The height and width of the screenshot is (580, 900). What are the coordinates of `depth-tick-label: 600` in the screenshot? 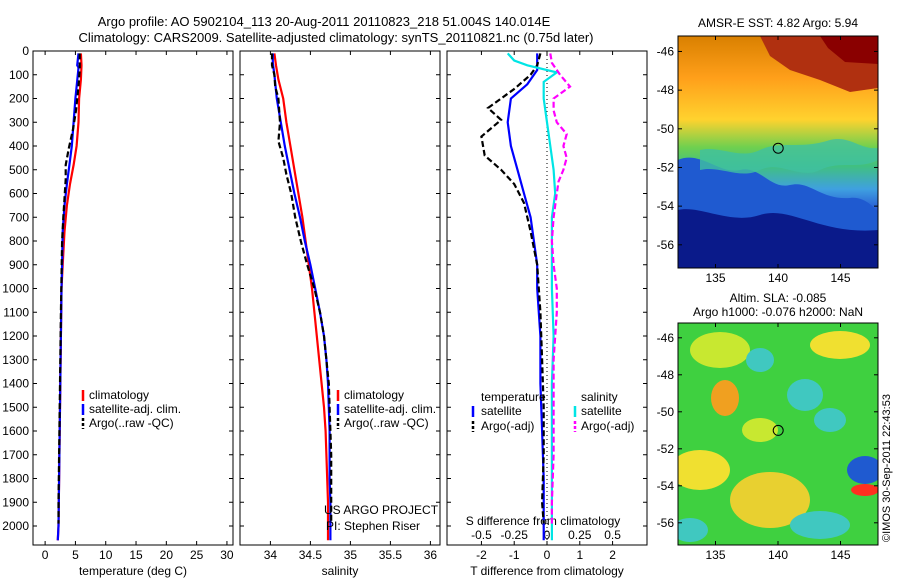 It's located at (19, 194).